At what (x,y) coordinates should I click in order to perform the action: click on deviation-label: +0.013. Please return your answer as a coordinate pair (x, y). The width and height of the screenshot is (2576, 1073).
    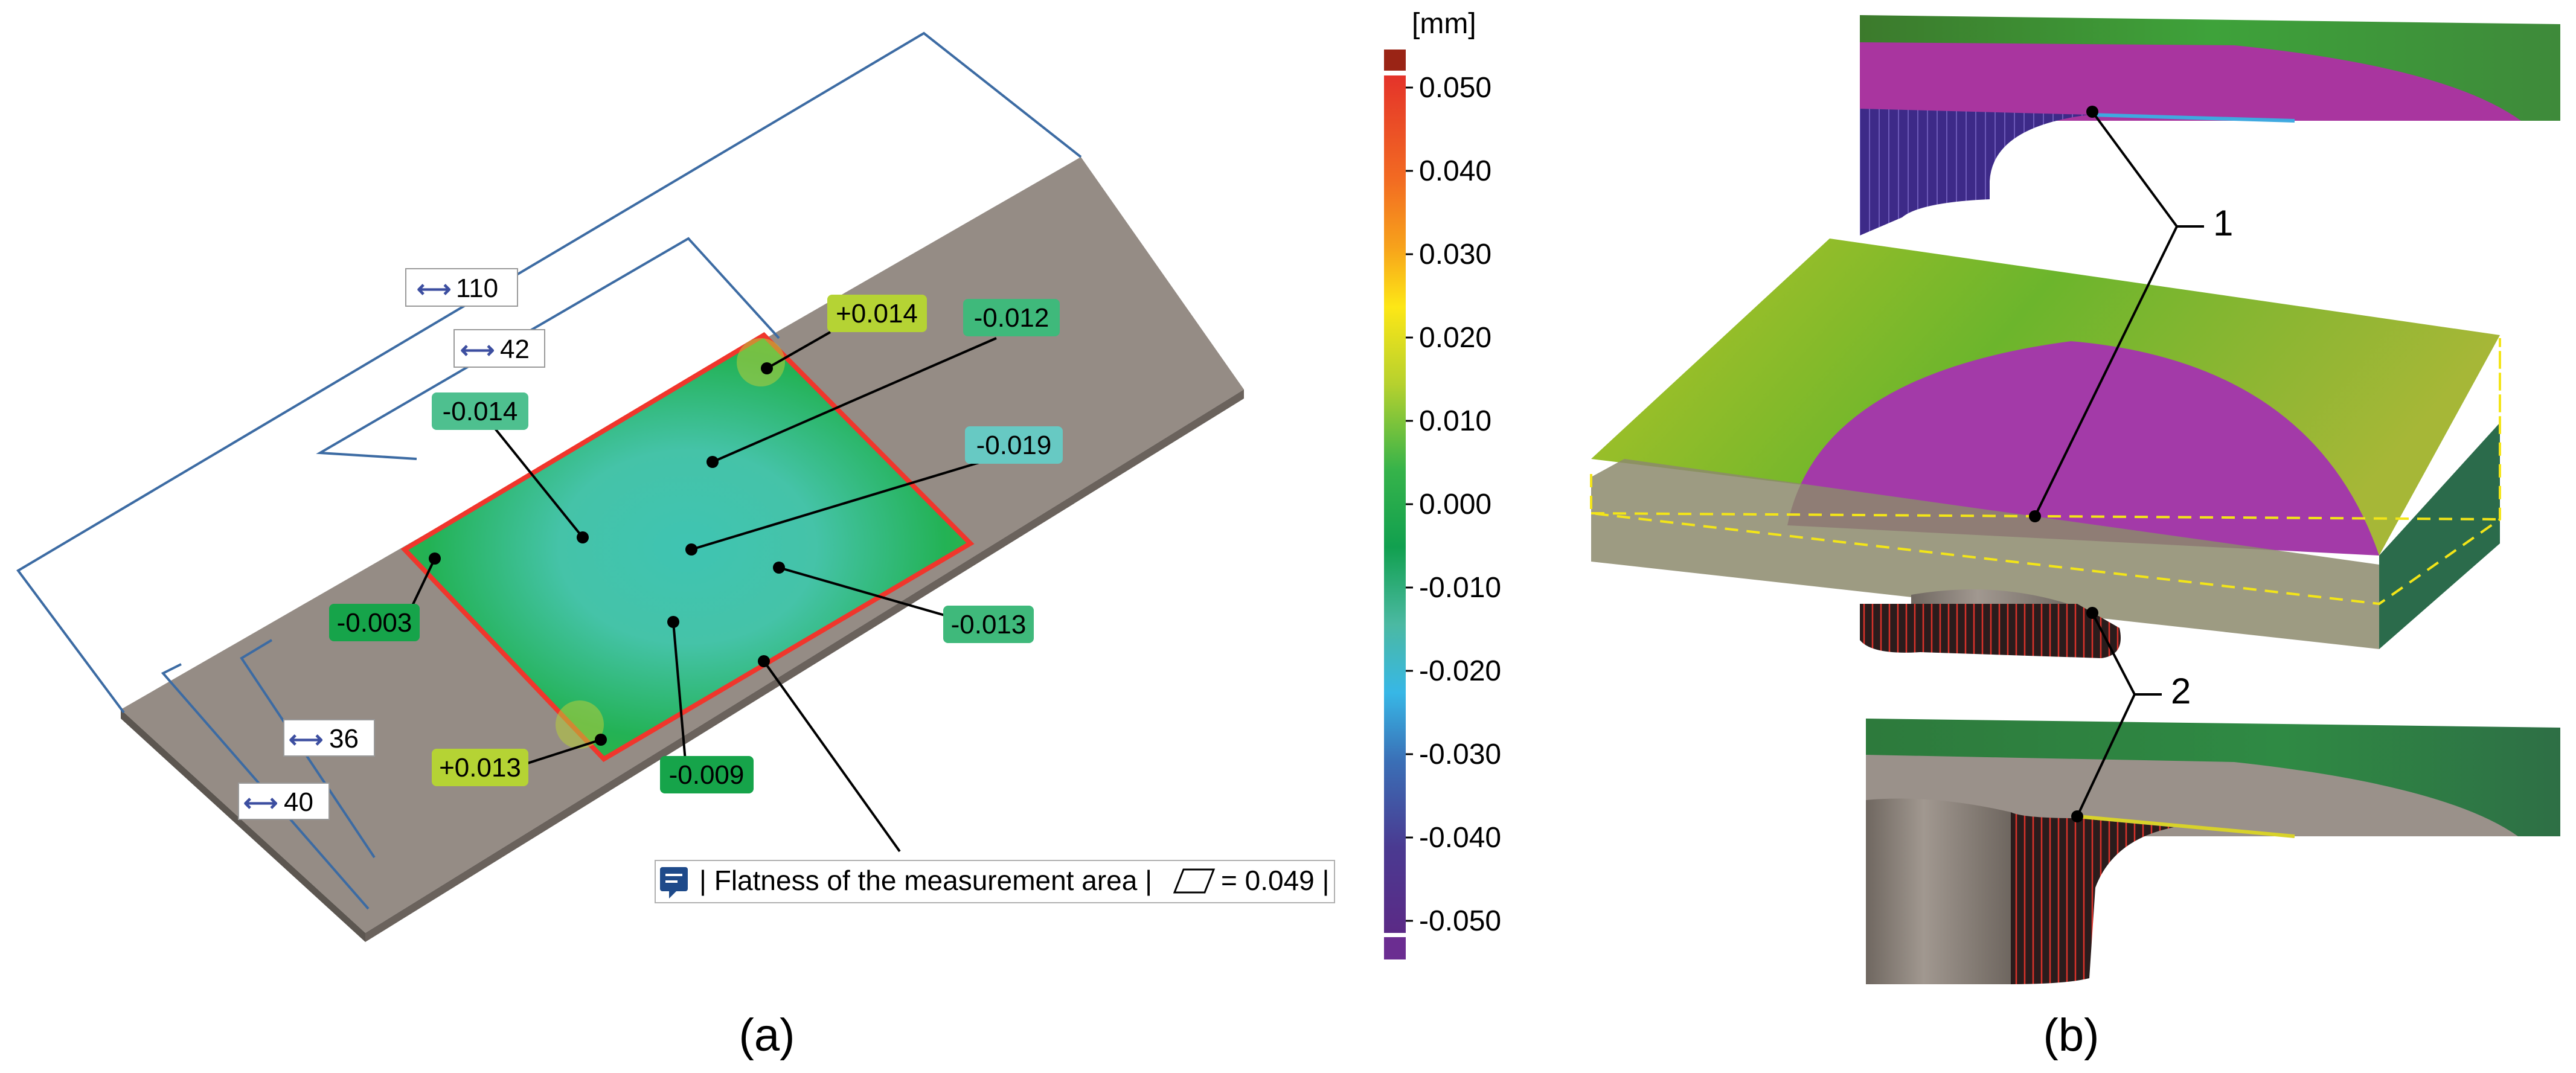
    Looking at the image, I should click on (480, 767).